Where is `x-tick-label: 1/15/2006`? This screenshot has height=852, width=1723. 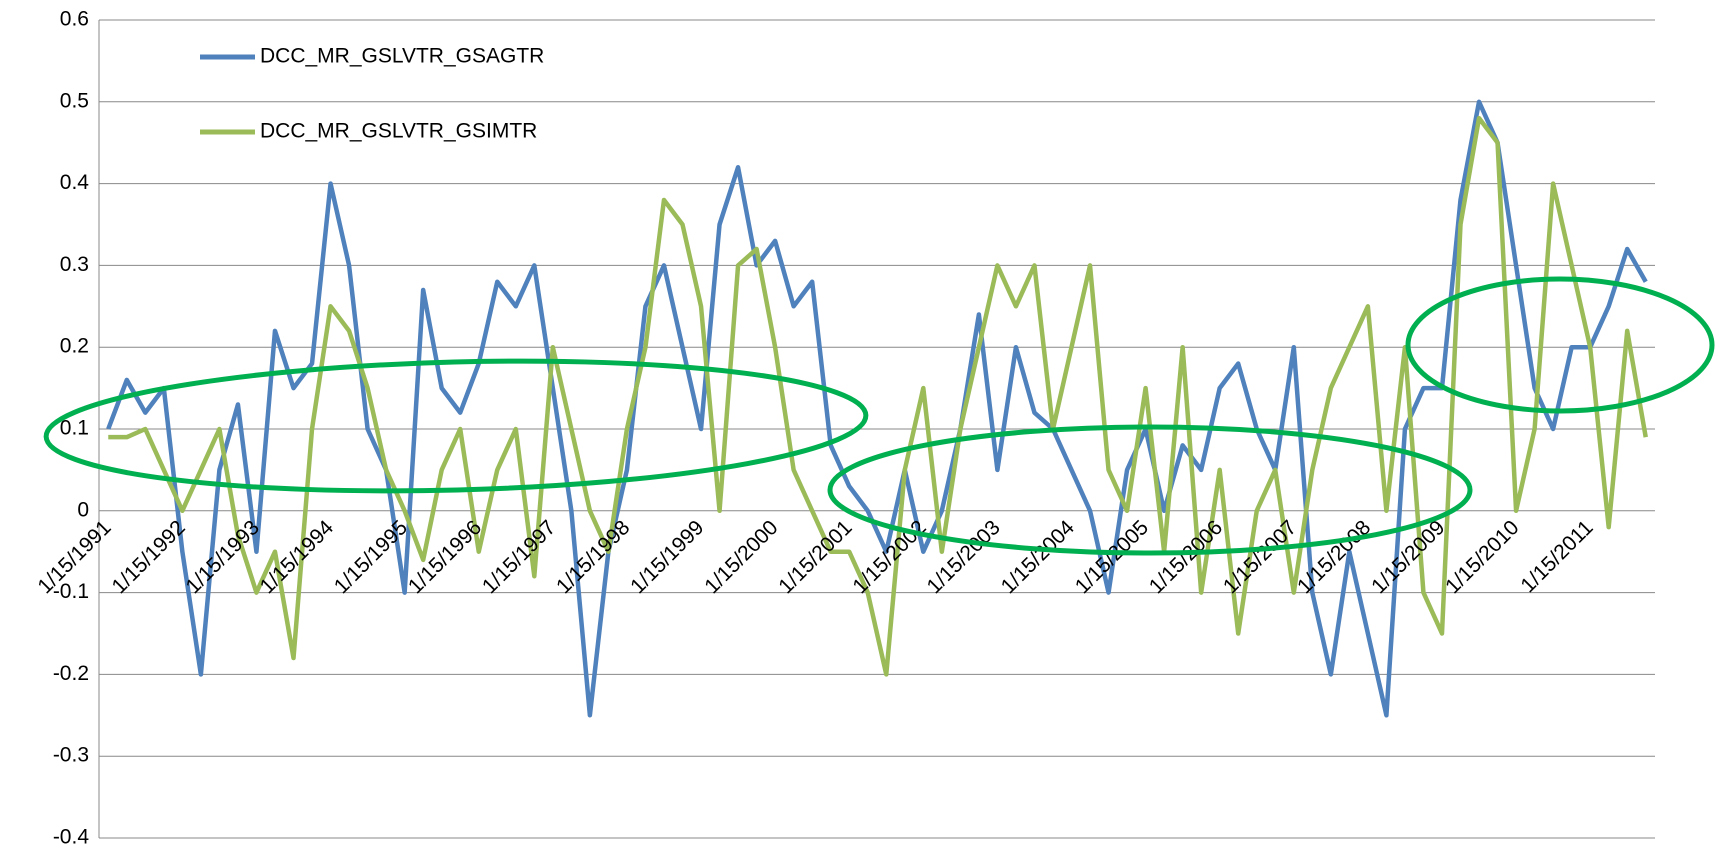 x-tick-label: 1/15/2006 is located at coordinates (1186, 557).